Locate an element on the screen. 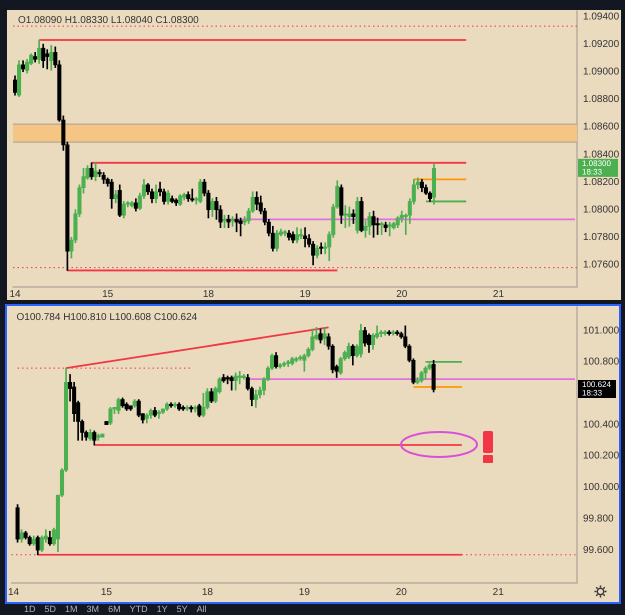 This screenshot has width=625, height=615. text: 5Y is located at coordinates (182, 609).